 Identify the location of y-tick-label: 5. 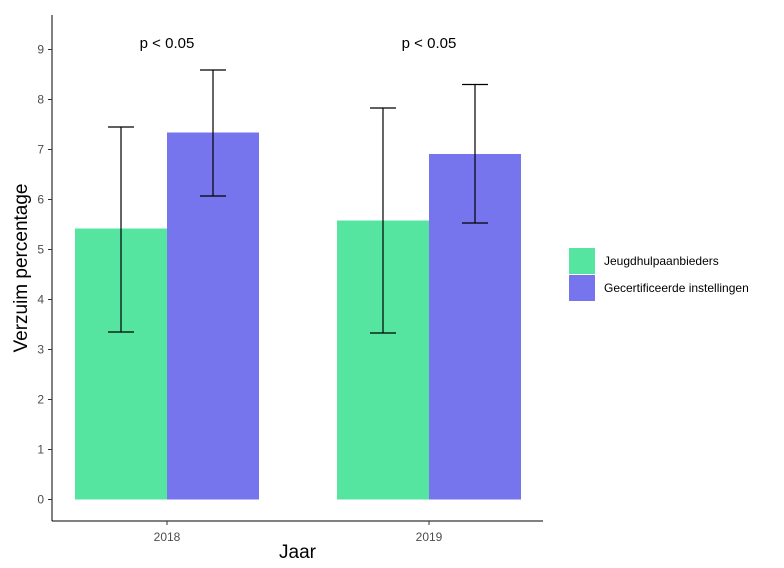
(40, 250).